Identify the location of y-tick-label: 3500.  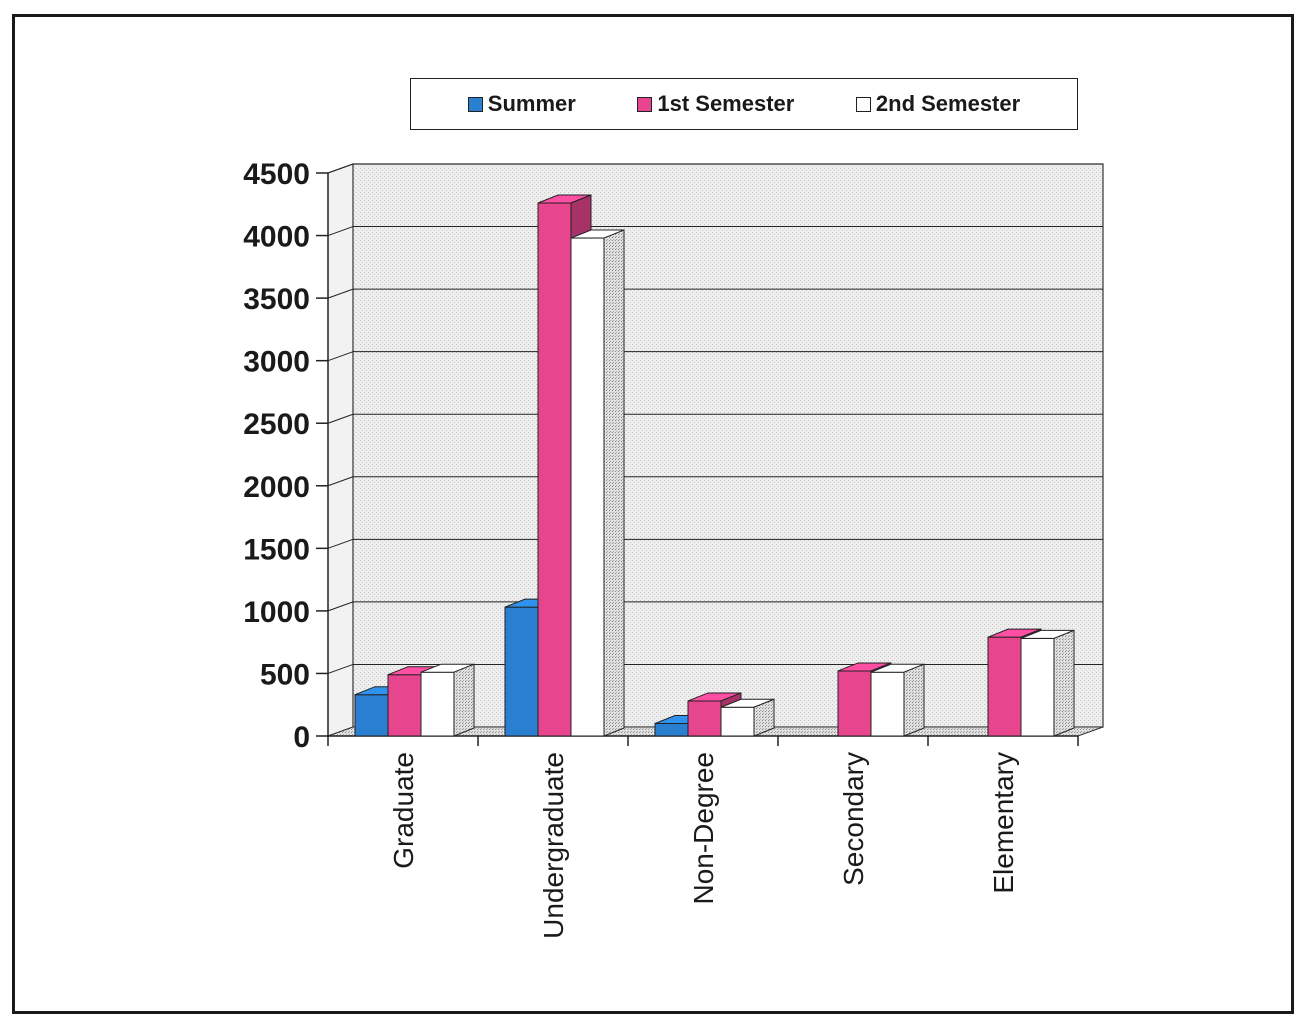
(276, 299).